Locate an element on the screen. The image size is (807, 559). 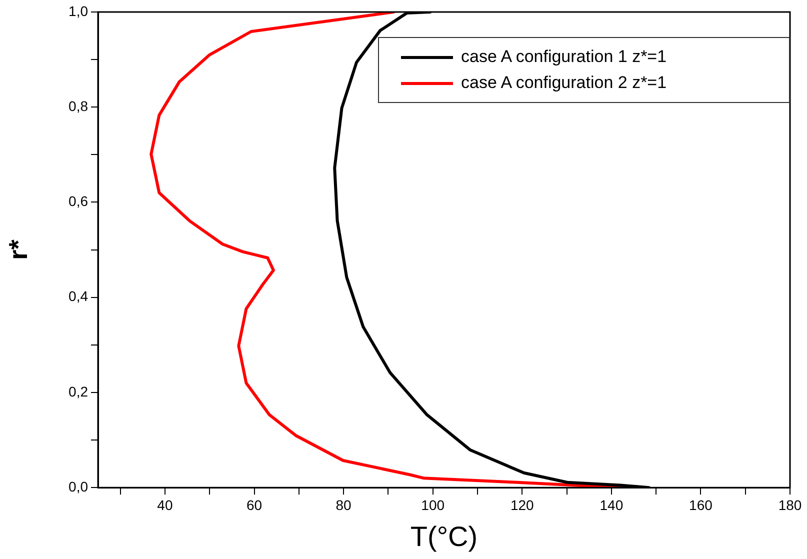
x-tick-label: 40 is located at coordinates (165, 504).